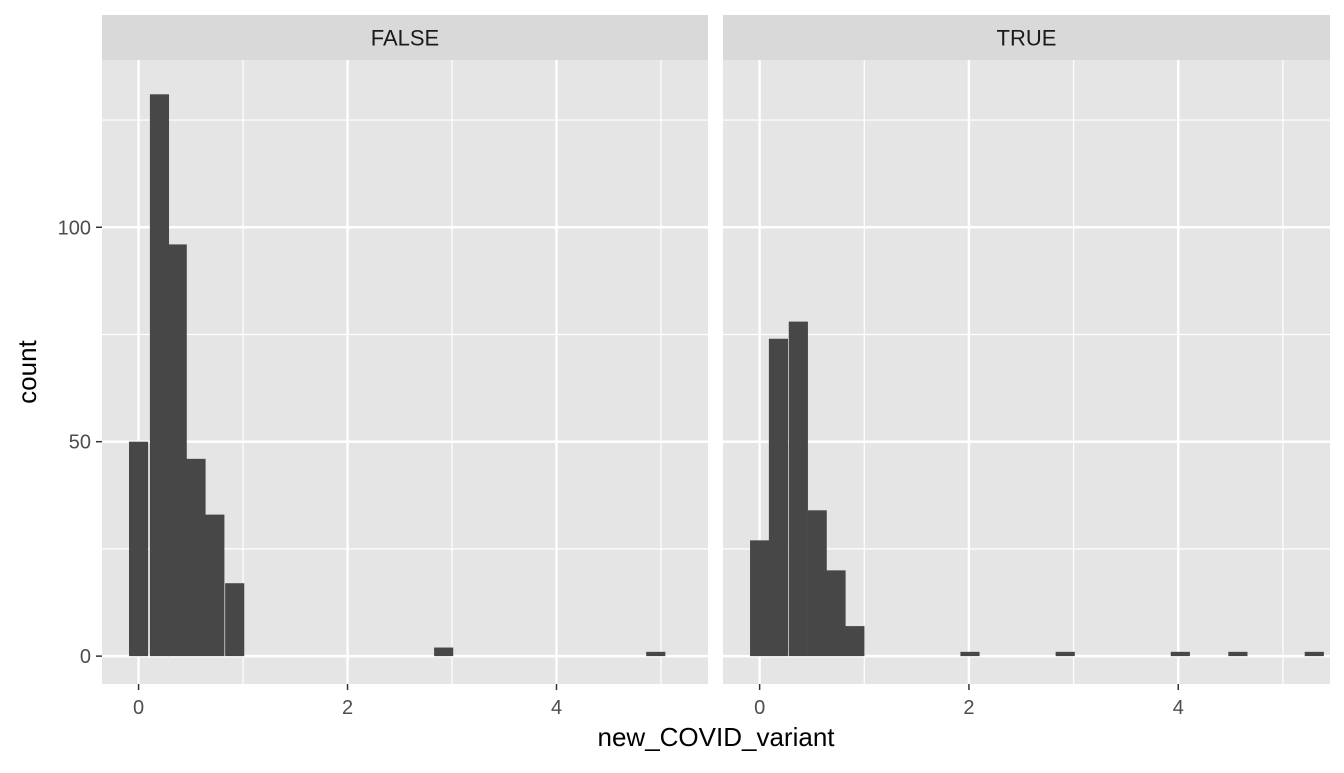 This screenshot has width=1344, height=773. What do you see at coordinates (717, 737) in the screenshot?
I see `x-axis-title: new_COVID_variant` at bounding box center [717, 737].